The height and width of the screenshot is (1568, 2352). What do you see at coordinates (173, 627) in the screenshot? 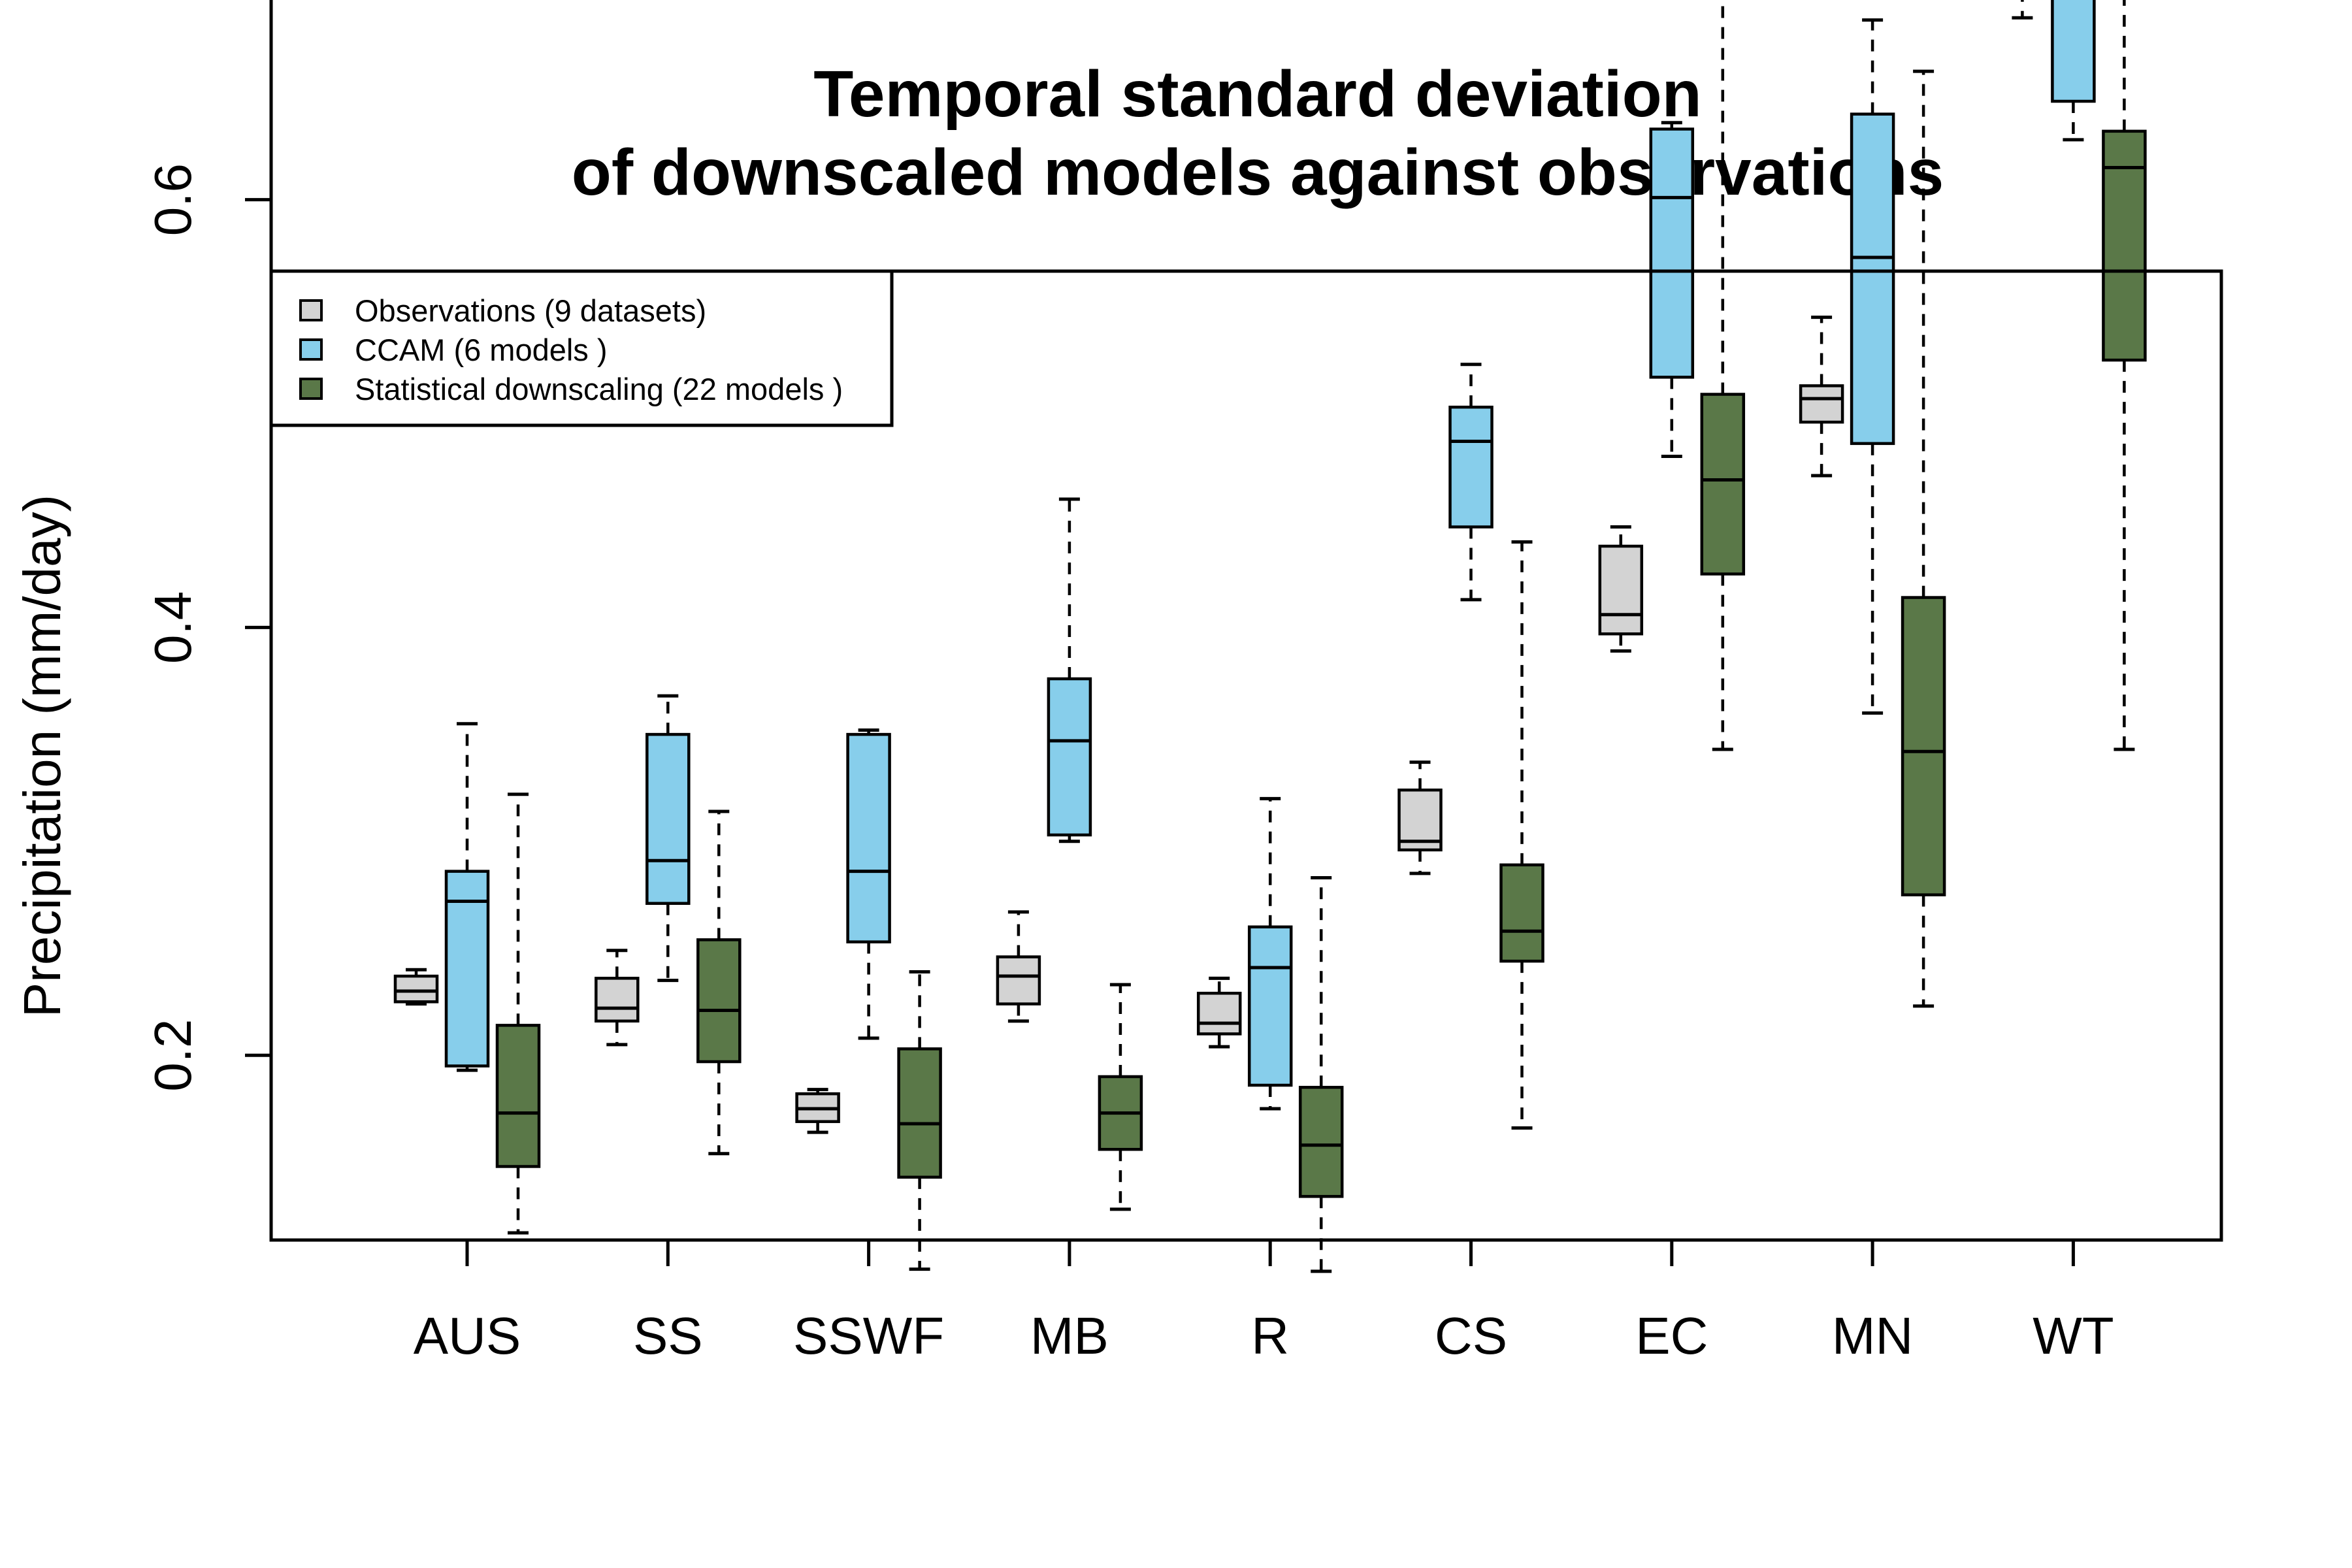
I see `y-tick-label: 0.4` at bounding box center [173, 627].